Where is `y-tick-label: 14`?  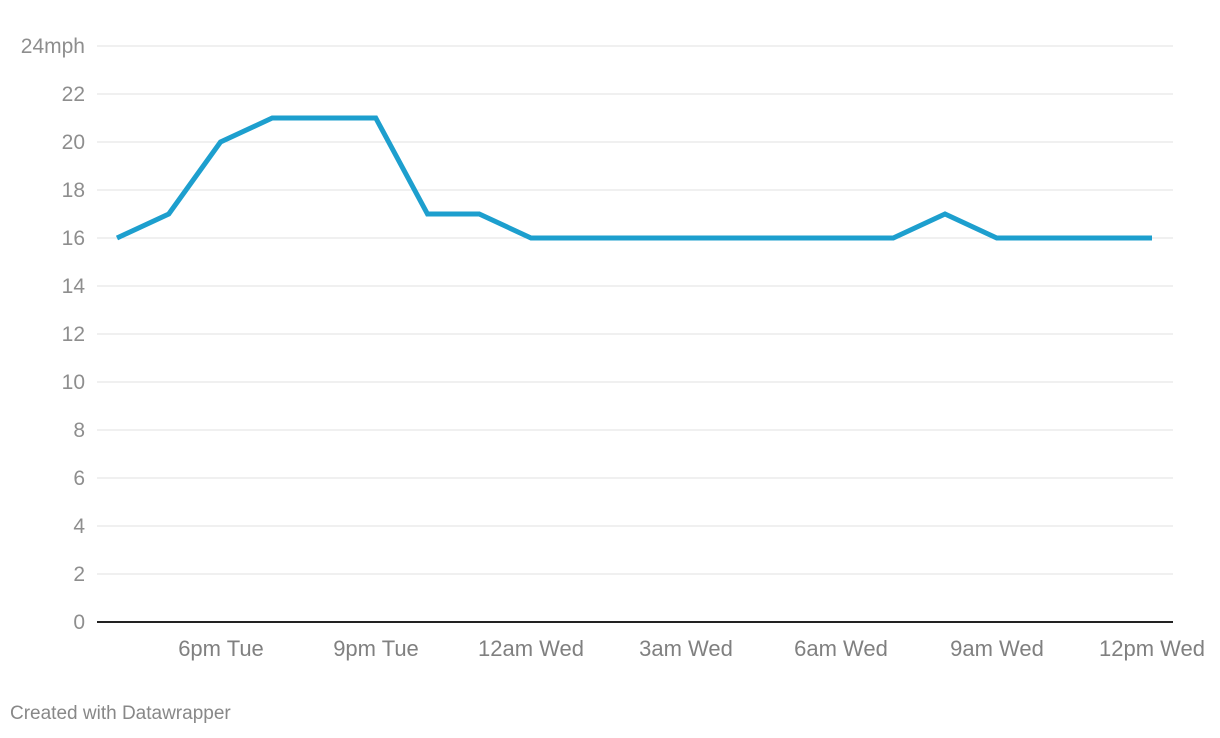 y-tick-label: 14 is located at coordinates (74, 286).